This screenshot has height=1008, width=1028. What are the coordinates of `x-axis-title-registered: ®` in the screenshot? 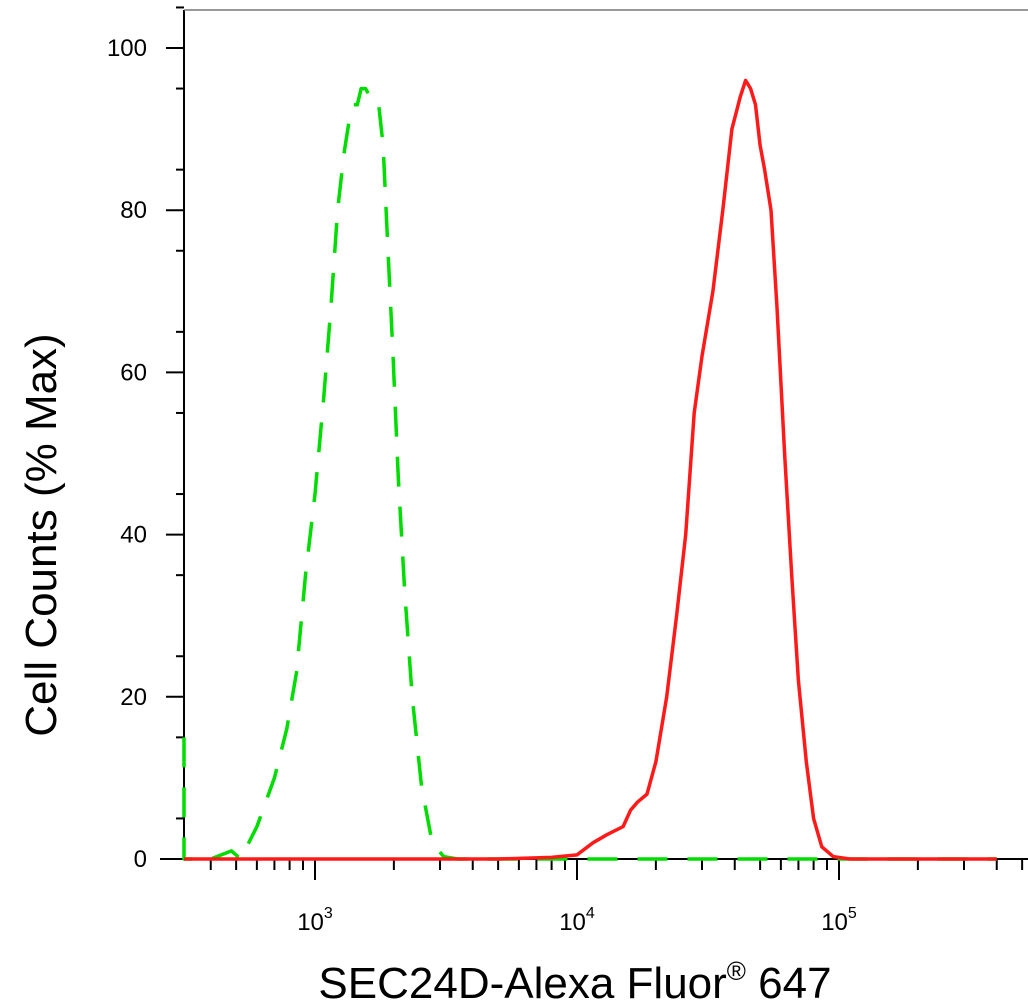 It's located at (736, 971).